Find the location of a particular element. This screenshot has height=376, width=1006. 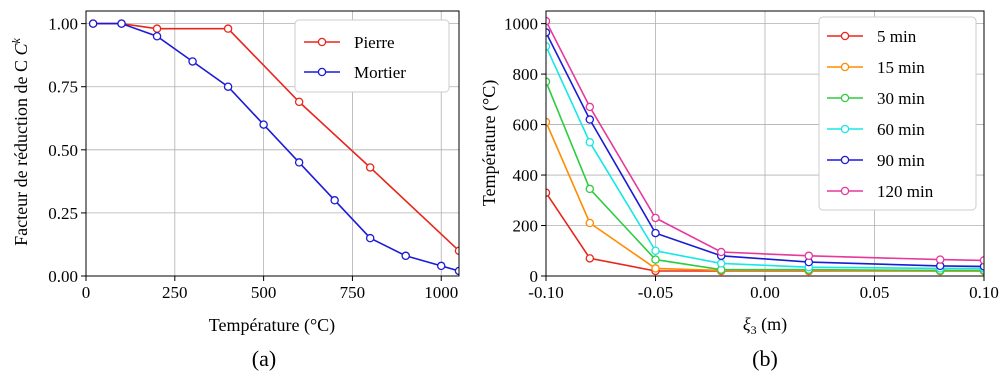

chart-a-legend: Pierre Mortier is located at coordinates (372, 56).